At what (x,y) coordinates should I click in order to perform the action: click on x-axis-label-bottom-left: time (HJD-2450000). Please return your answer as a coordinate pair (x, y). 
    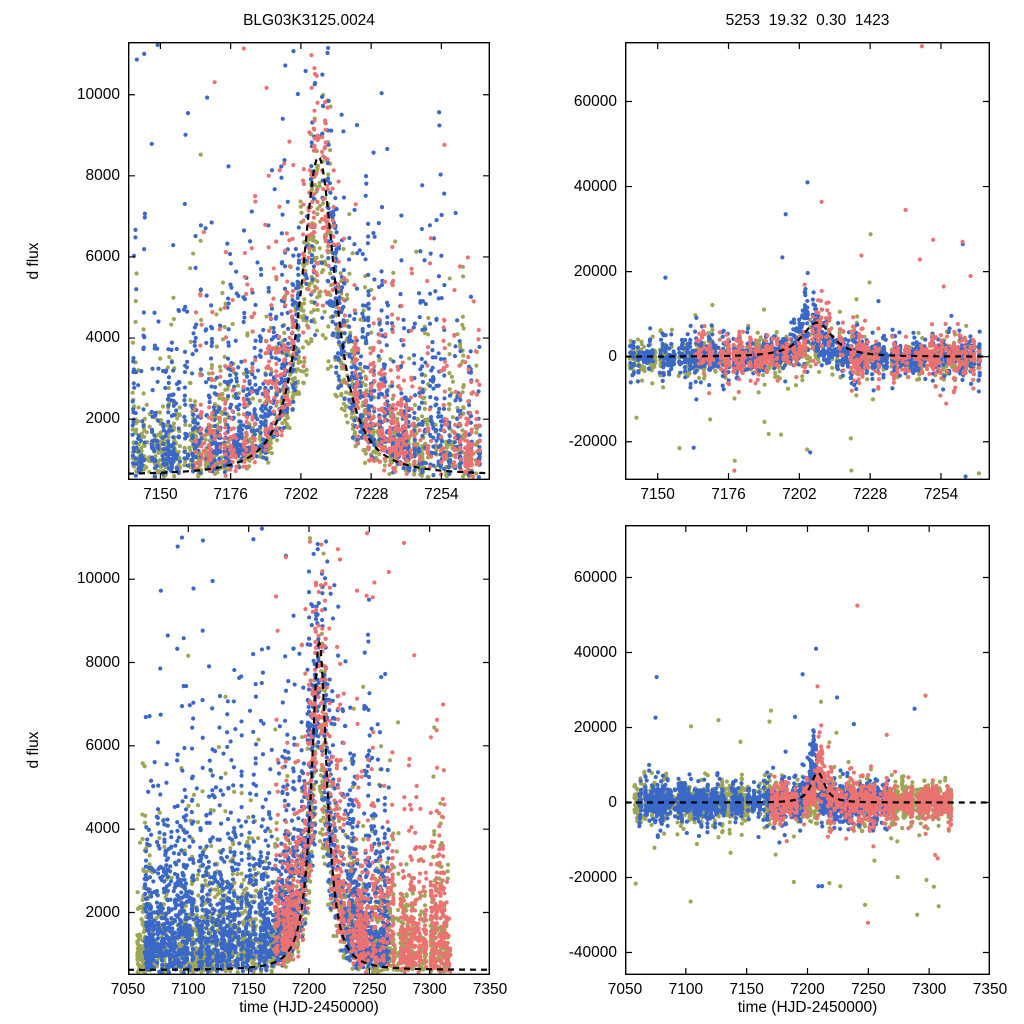
    Looking at the image, I should click on (309, 1007).